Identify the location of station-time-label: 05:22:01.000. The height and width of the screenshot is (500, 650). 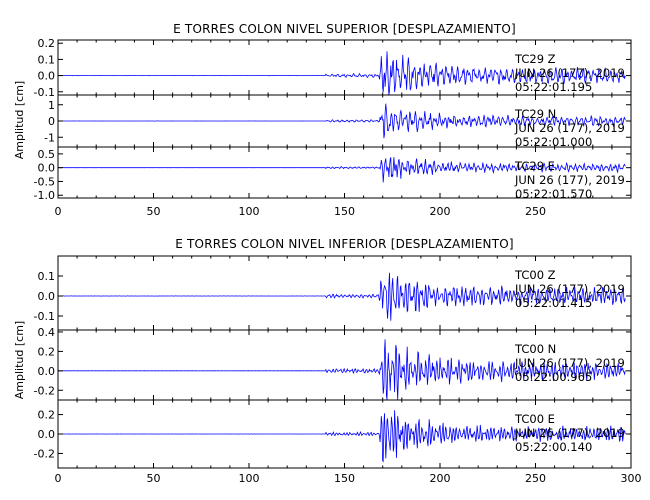
(553, 142).